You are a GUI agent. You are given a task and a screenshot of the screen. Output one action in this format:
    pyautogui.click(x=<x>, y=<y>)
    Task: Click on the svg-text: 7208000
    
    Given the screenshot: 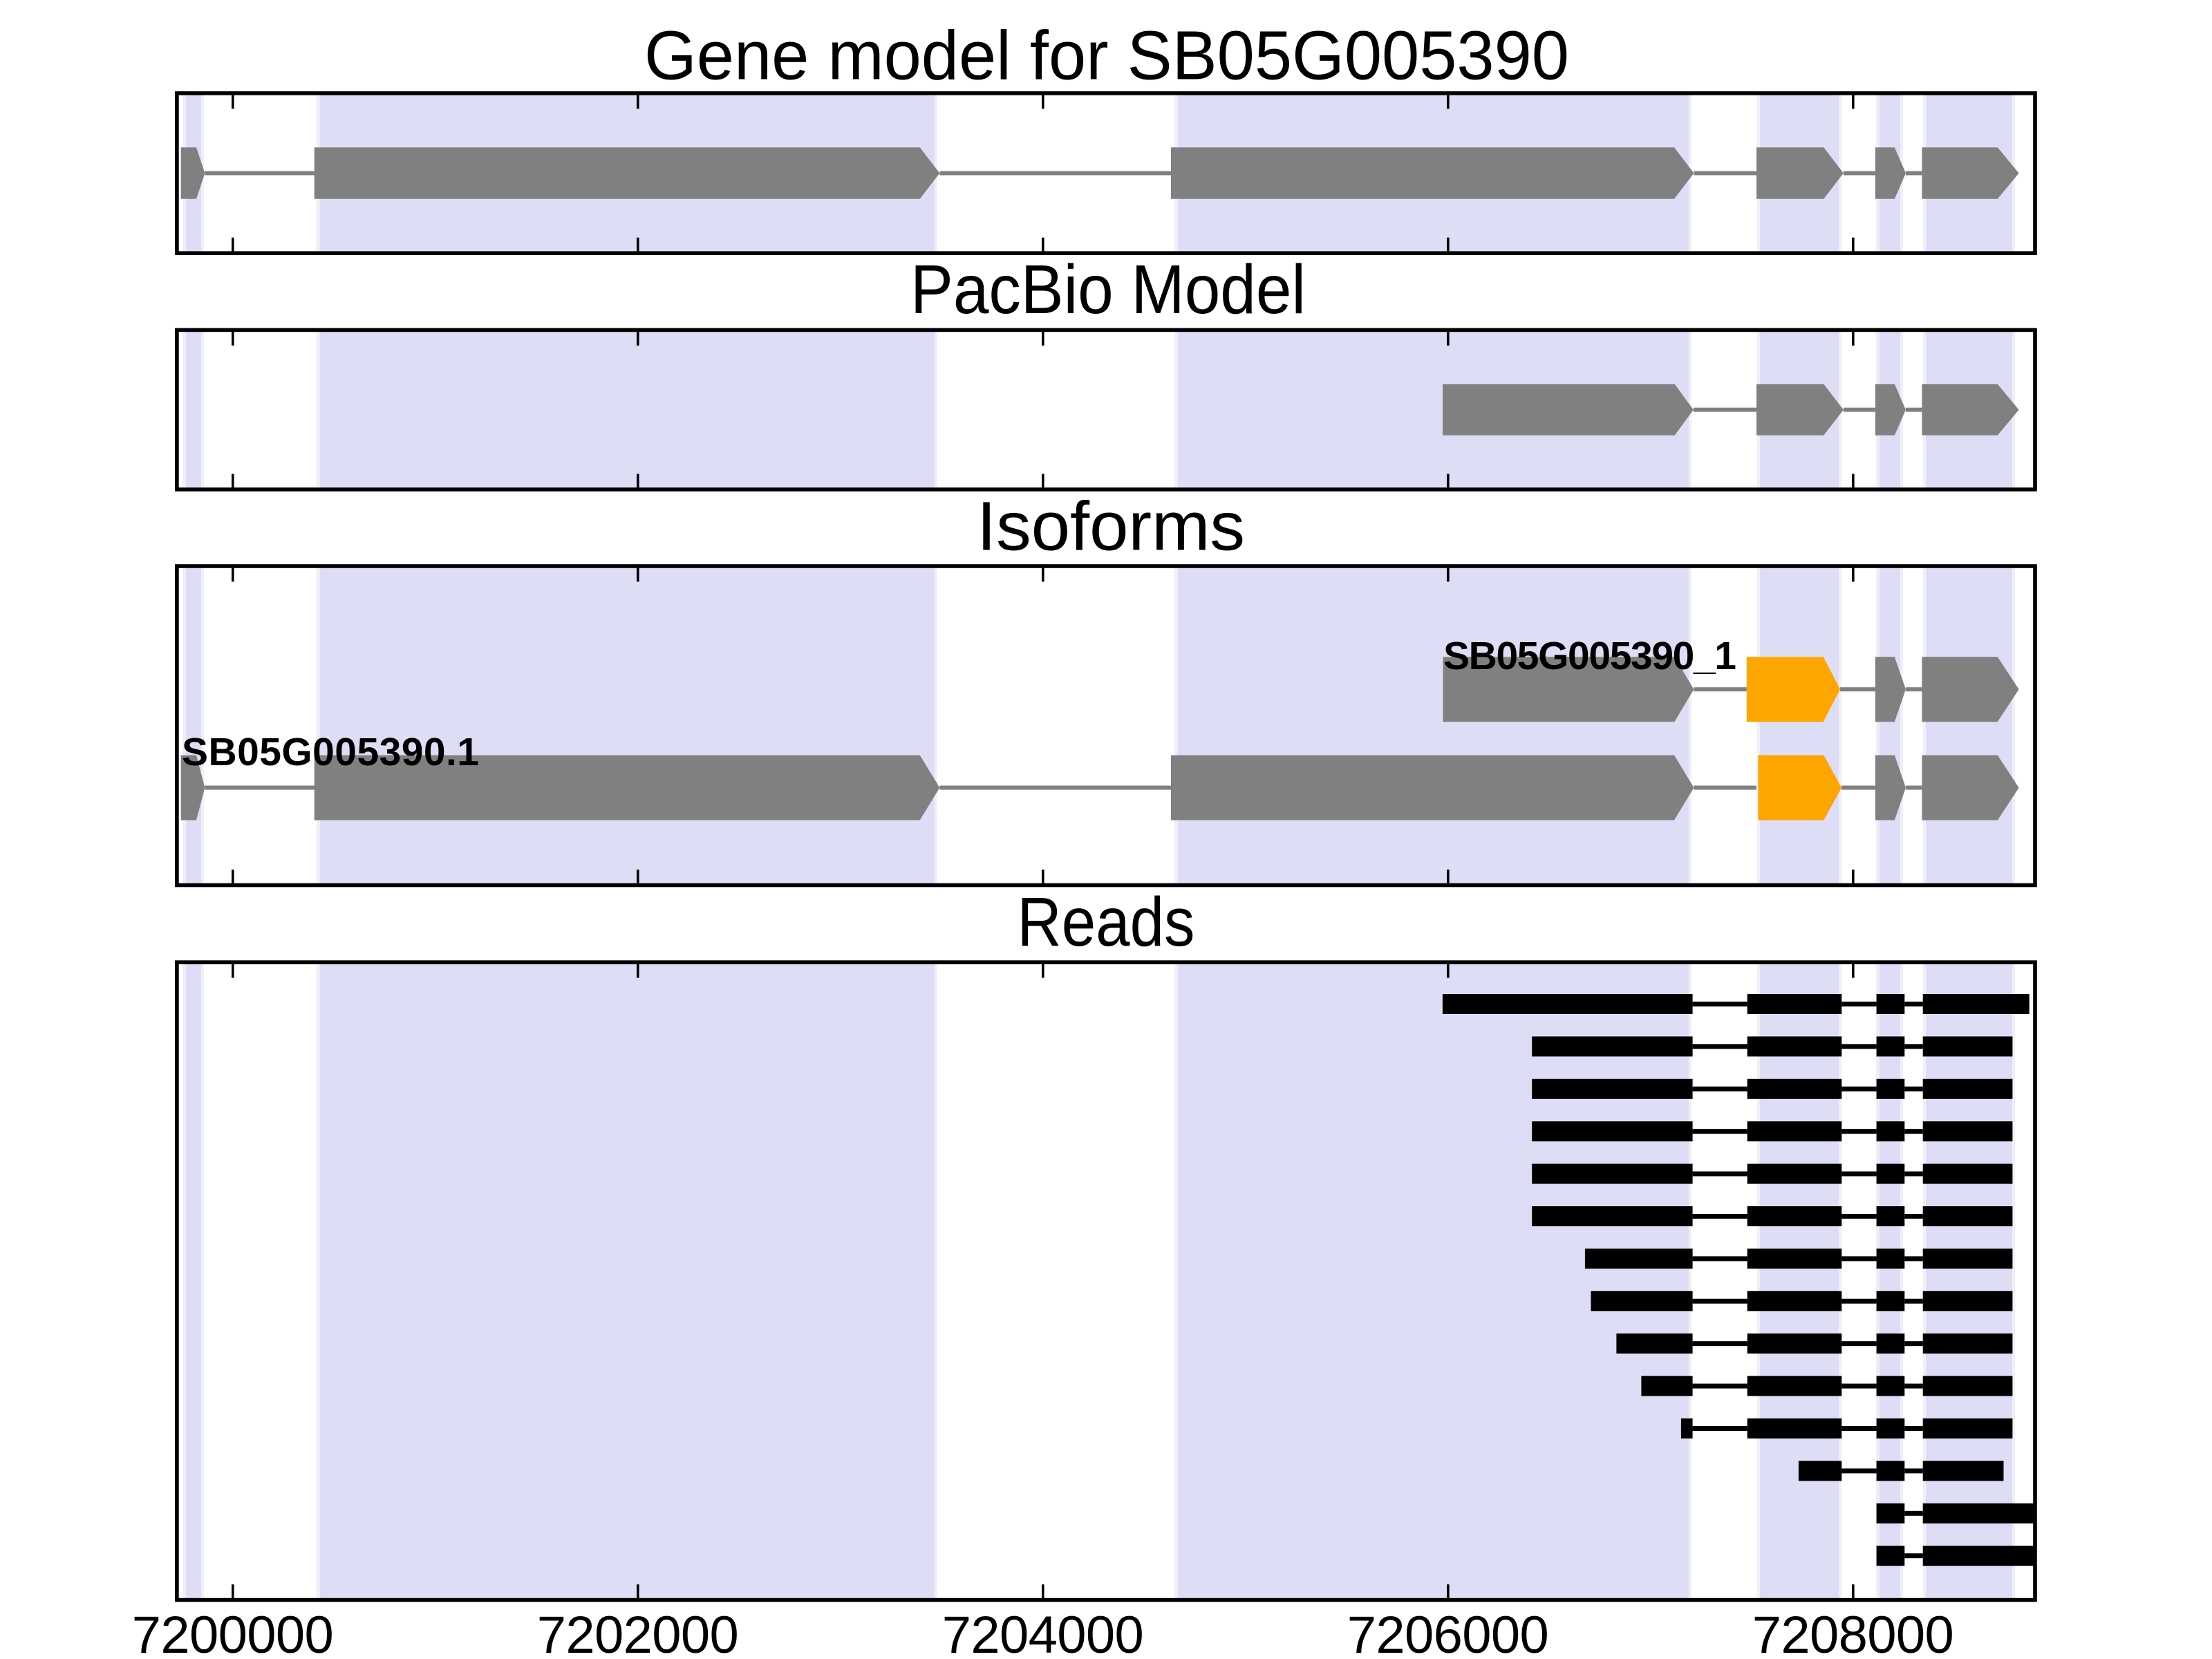 What is the action you would take?
    pyautogui.click(x=1853, y=1633)
    